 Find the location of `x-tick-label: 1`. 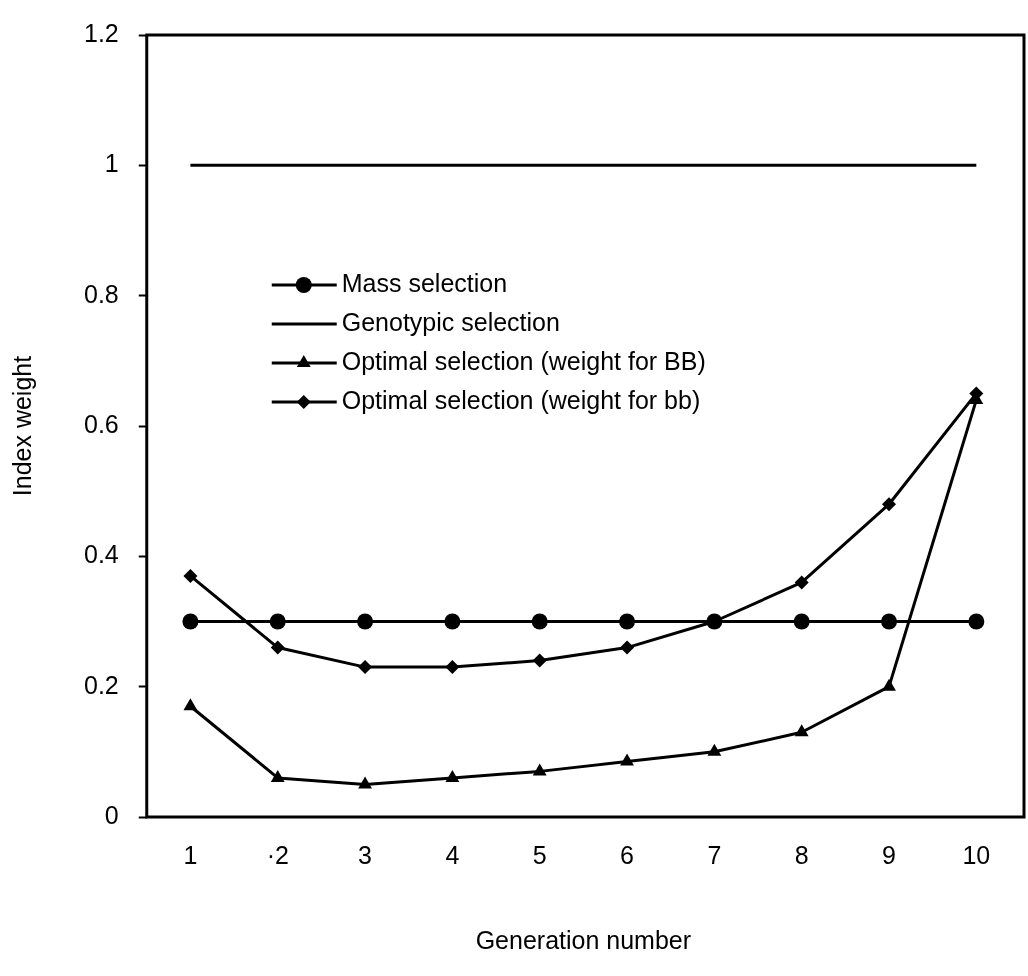

x-tick-label: 1 is located at coordinates (190, 854).